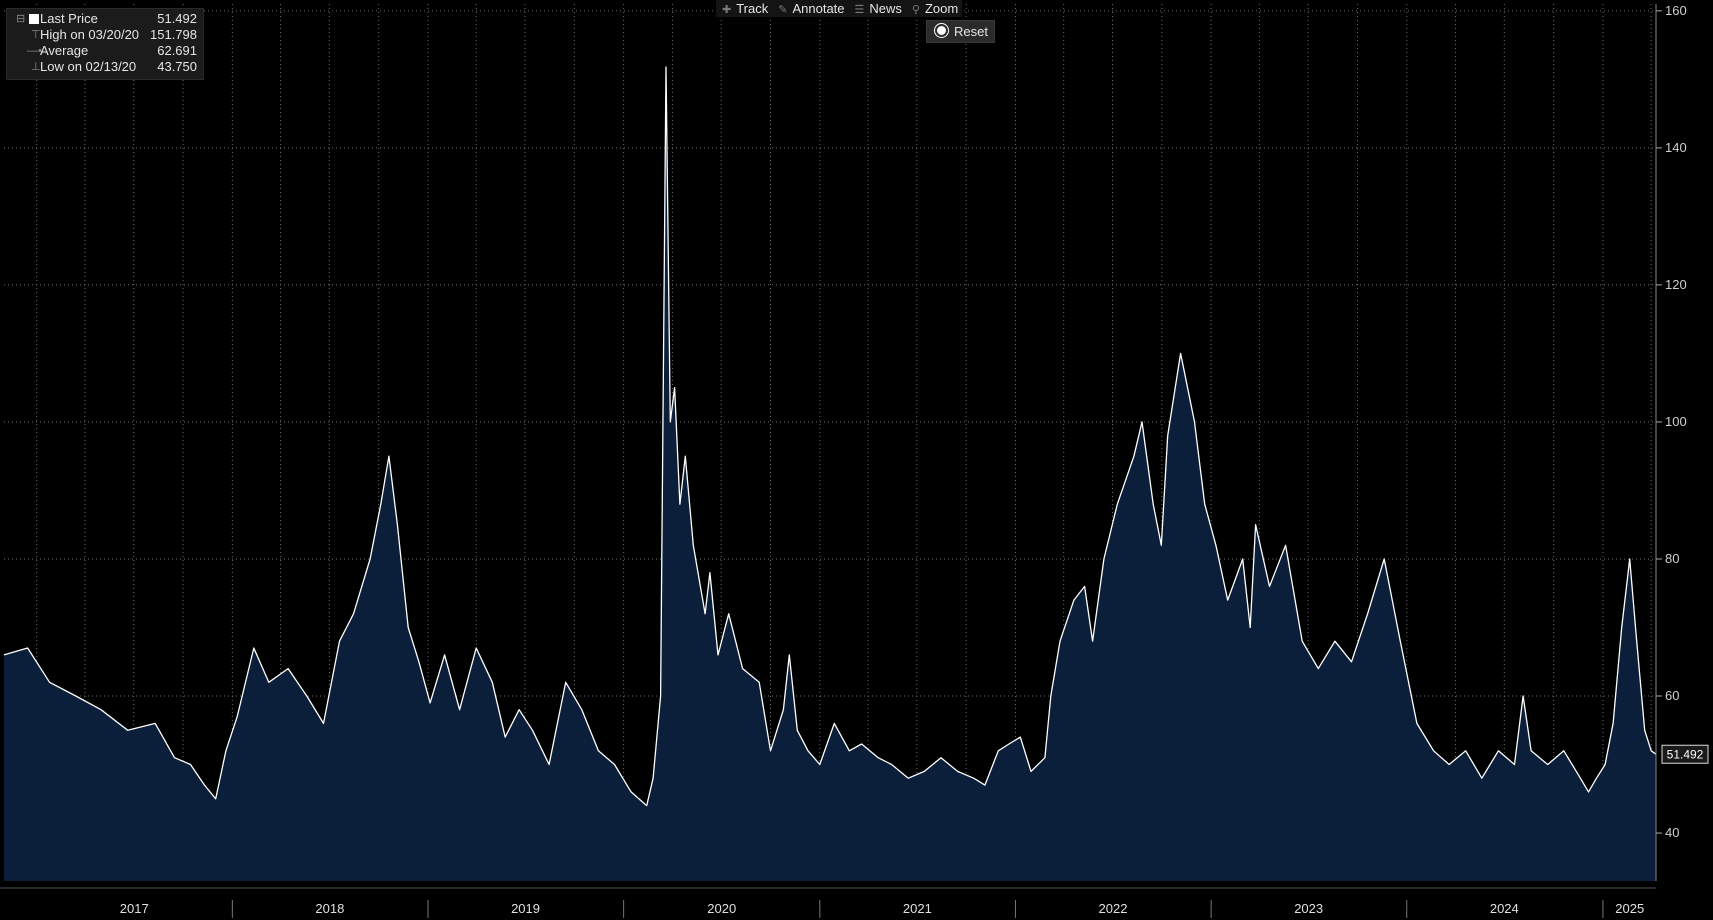 This screenshot has width=1713, height=920. I want to click on chart-toolbar: ✚ Track ✎ Annotate ☰ News ⚲ Zoom, so click(839, 9).